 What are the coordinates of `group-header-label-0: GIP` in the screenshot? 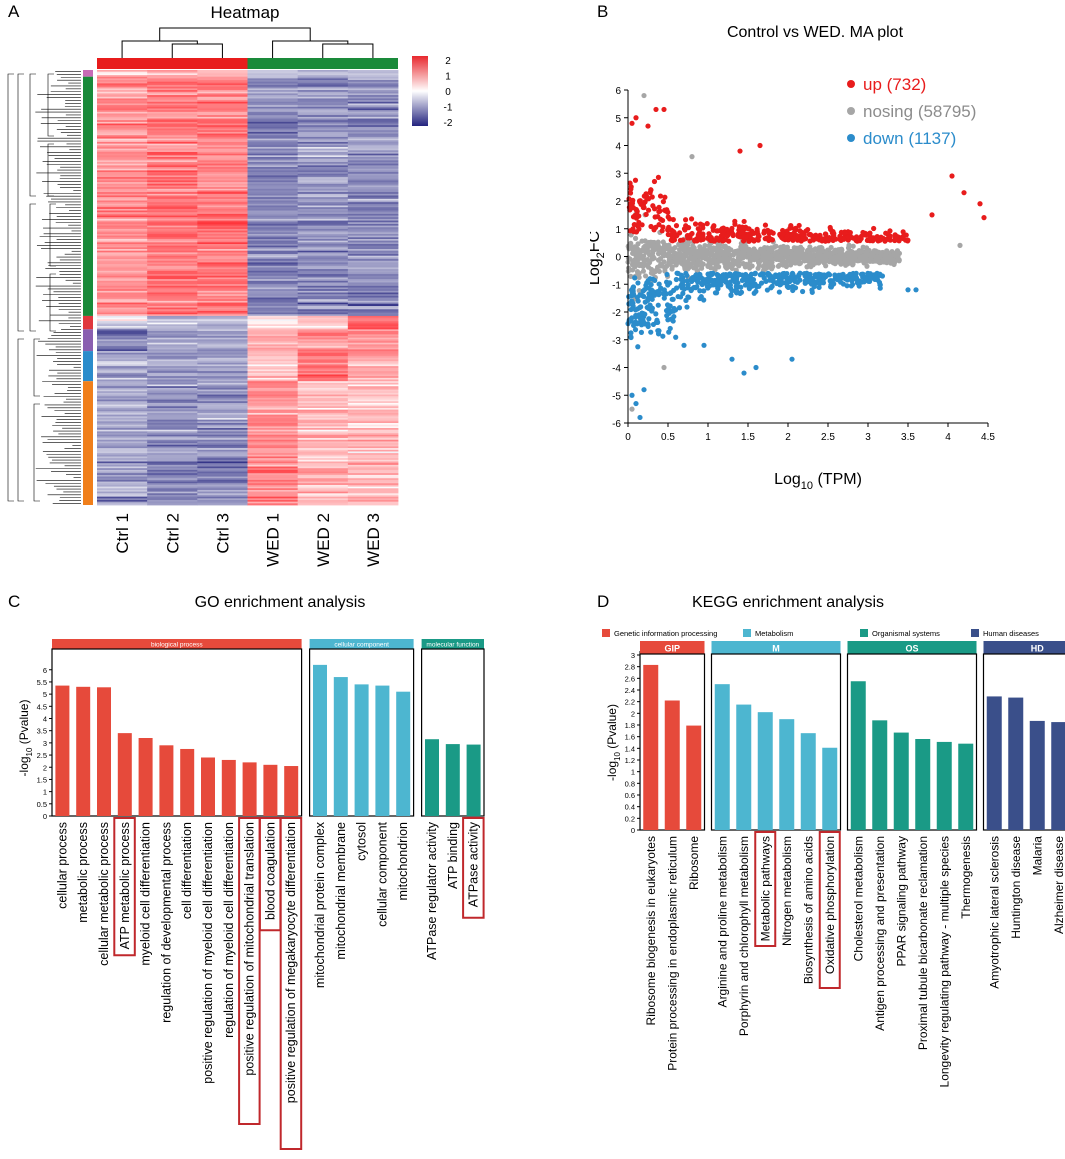 It's located at (672, 649).